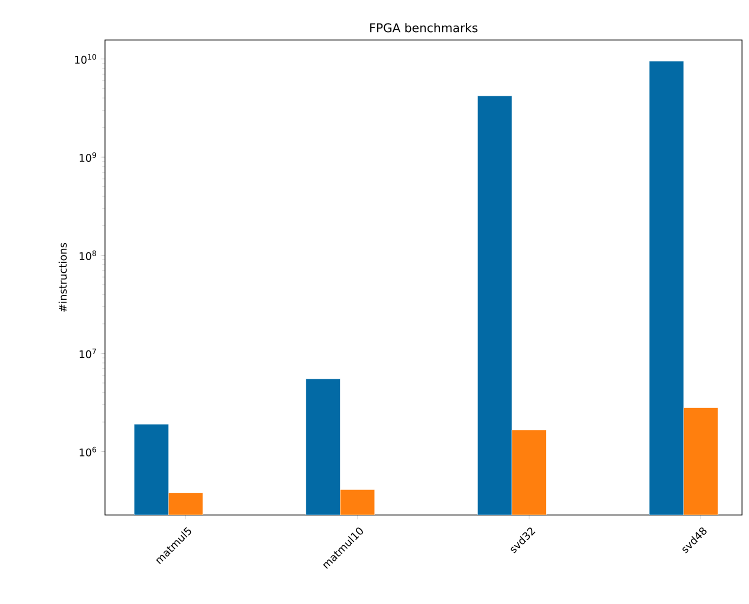 The height and width of the screenshot is (604, 749). Describe the element at coordinates (88, 353) in the screenshot. I see `y-tick-label: 10$^{7}$` at that location.